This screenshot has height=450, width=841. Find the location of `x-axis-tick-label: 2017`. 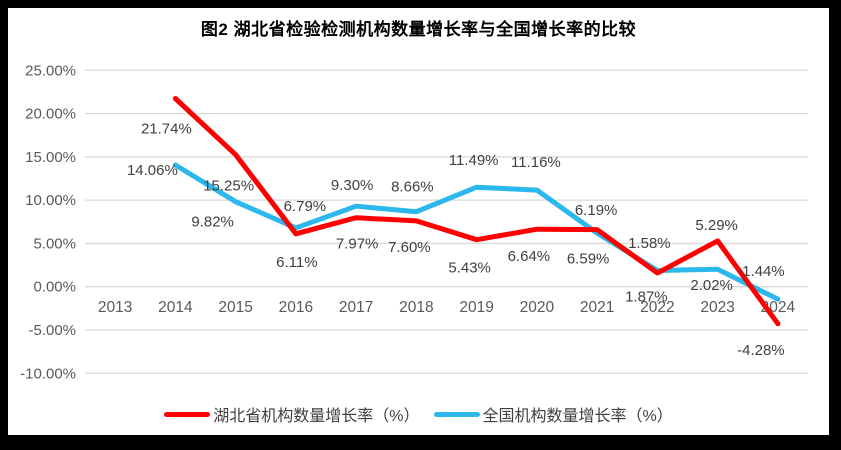

x-axis-tick-label: 2017 is located at coordinates (356, 307).